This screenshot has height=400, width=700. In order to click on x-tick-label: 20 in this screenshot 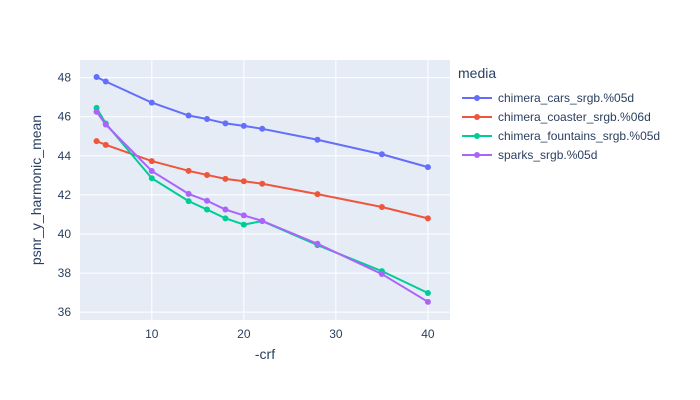, I will do `click(244, 334)`.